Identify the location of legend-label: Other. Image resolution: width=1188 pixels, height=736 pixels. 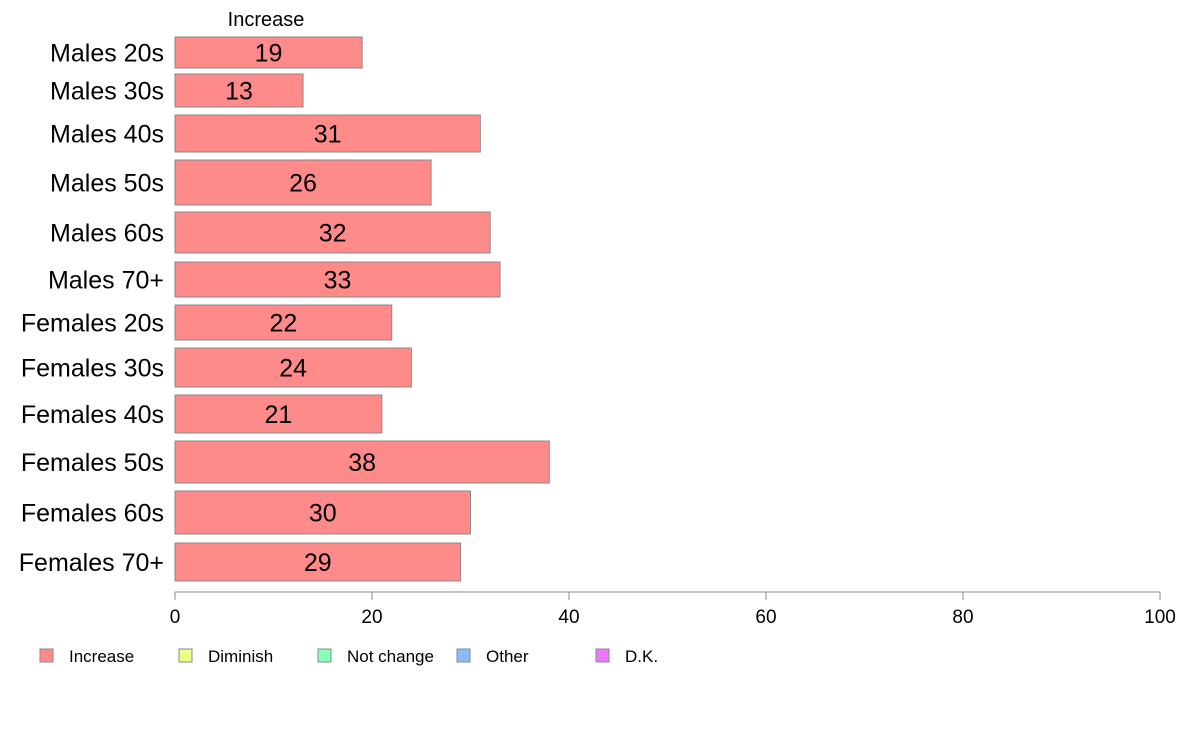
(507, 656).